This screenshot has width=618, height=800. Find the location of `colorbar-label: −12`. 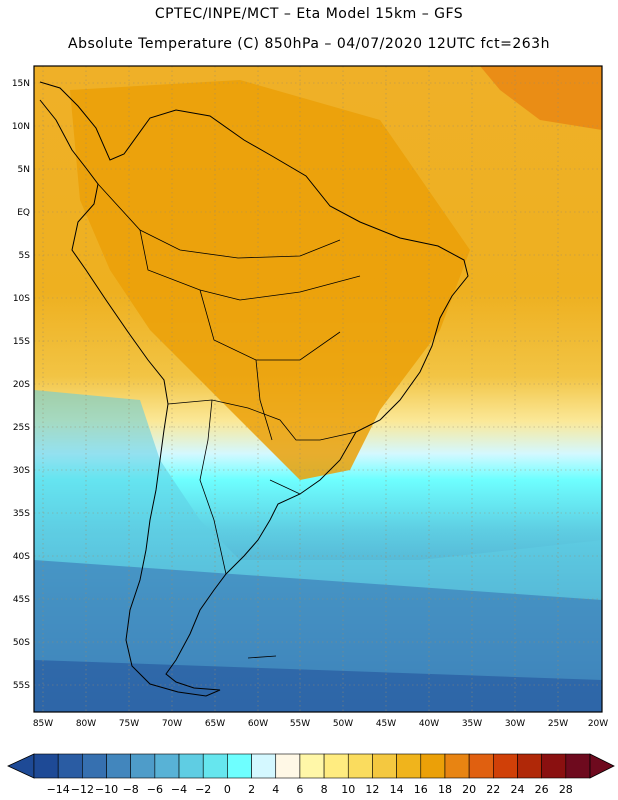

colorbar-label: −12 is located at coordinates (82, 789).